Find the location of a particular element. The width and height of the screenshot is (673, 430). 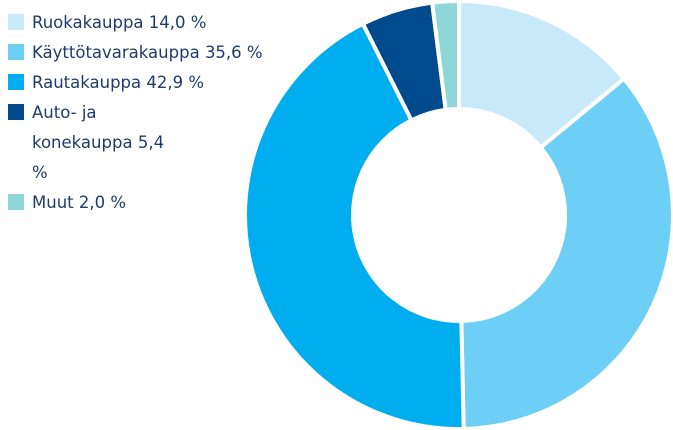

legend-item: Auto- ja konekauppa 5,4 % is located at coordinates (135, 143).